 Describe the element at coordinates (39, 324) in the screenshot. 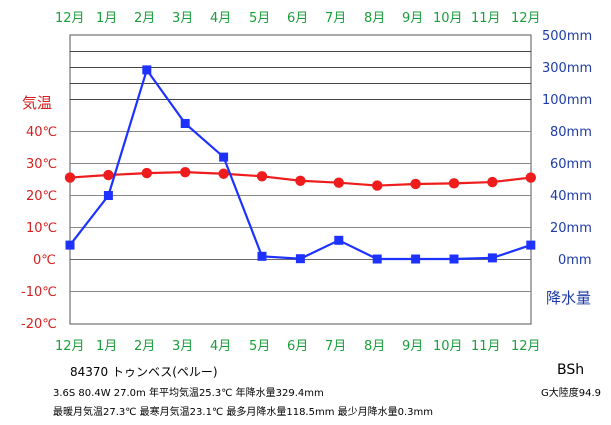

I see `temp-tick-label: -20℃` at that location.